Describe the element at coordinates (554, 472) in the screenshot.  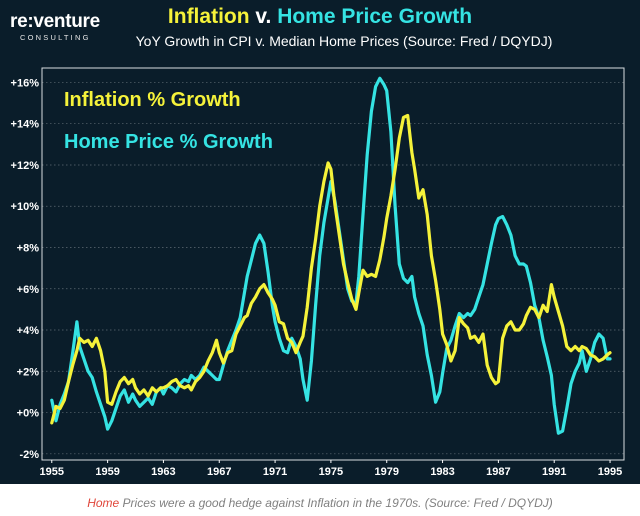
I see `x-tick-label: 1991` at that location.